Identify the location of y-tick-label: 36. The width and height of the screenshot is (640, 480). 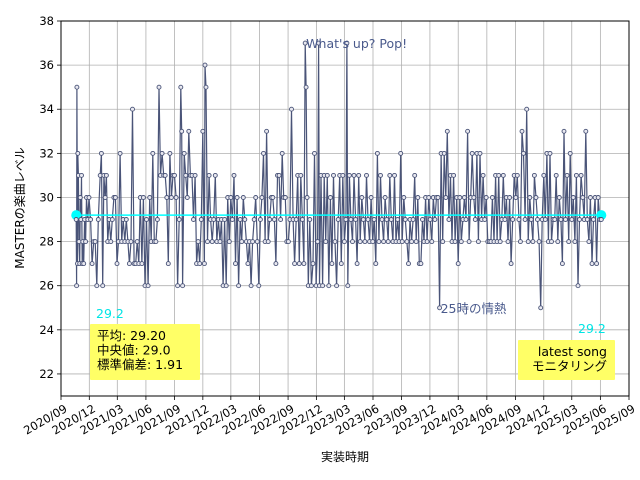
(46, 65).